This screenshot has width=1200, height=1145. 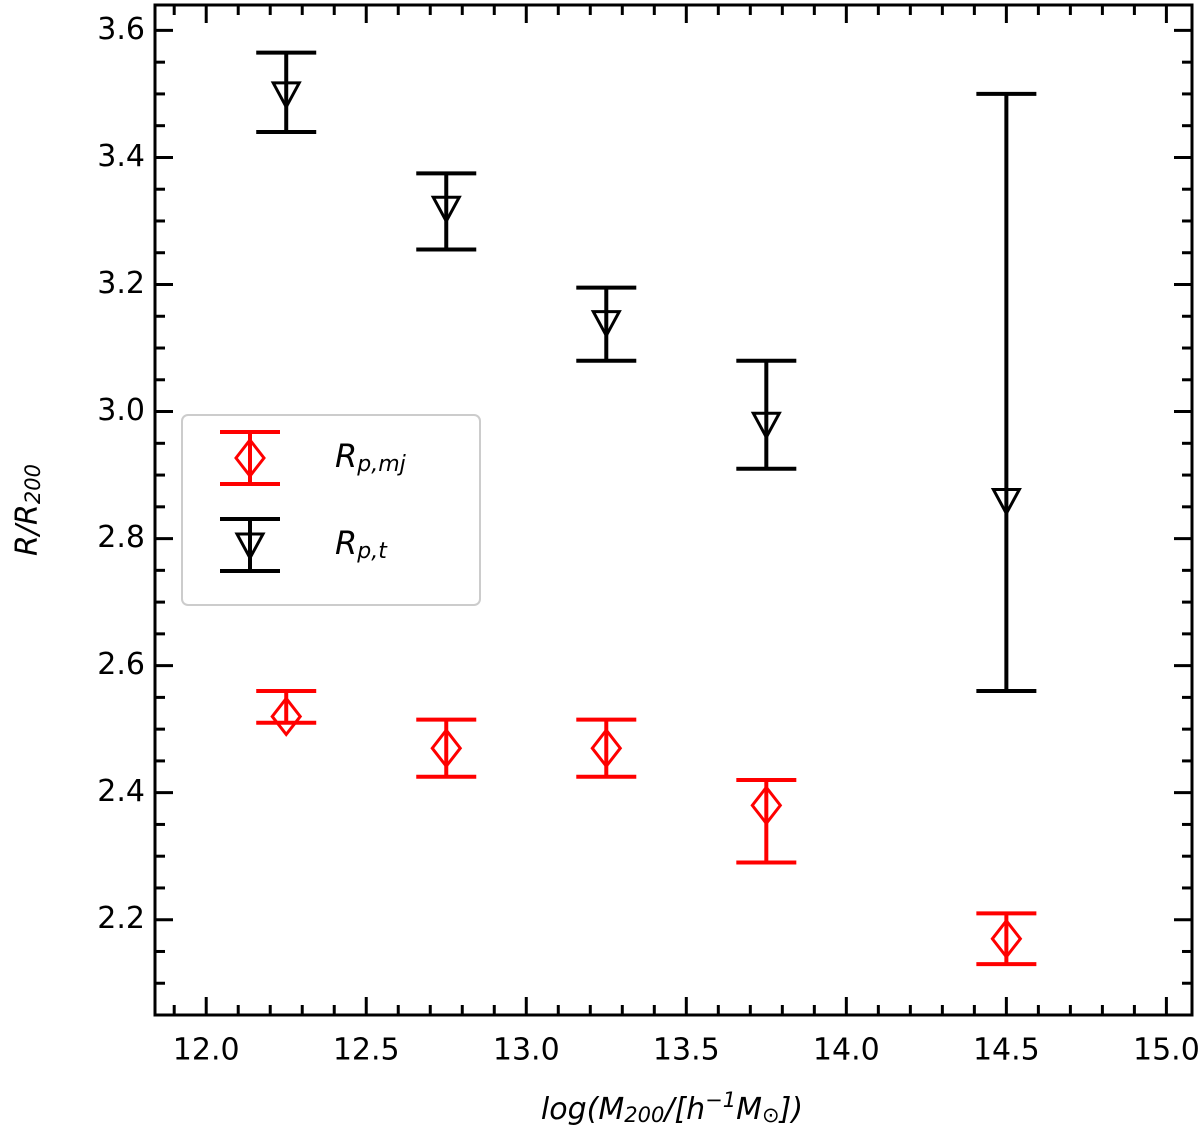 I want to click on x-tick-label: 14.5, so click(x=1006, y=1050).